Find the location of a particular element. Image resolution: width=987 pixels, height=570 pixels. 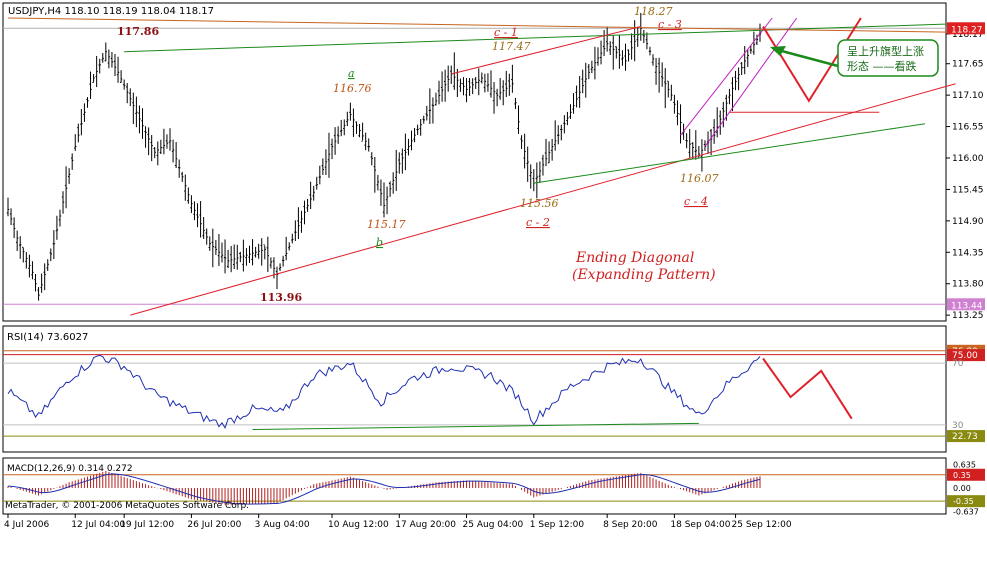

macd-axis-label: 0.635 is located at coordinates (964, 465).